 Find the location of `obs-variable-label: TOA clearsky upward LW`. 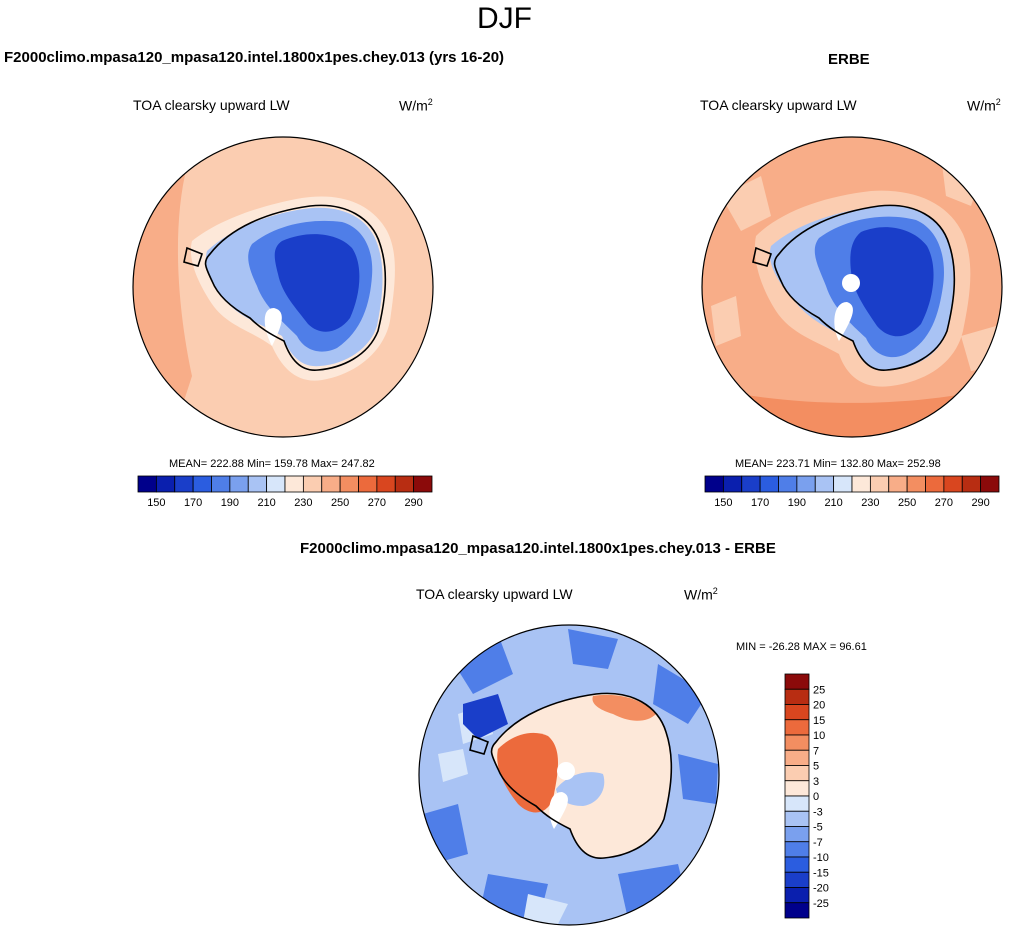

obs-variable-label: TOA clearsky upward LW is located at coordinates (778, 105).